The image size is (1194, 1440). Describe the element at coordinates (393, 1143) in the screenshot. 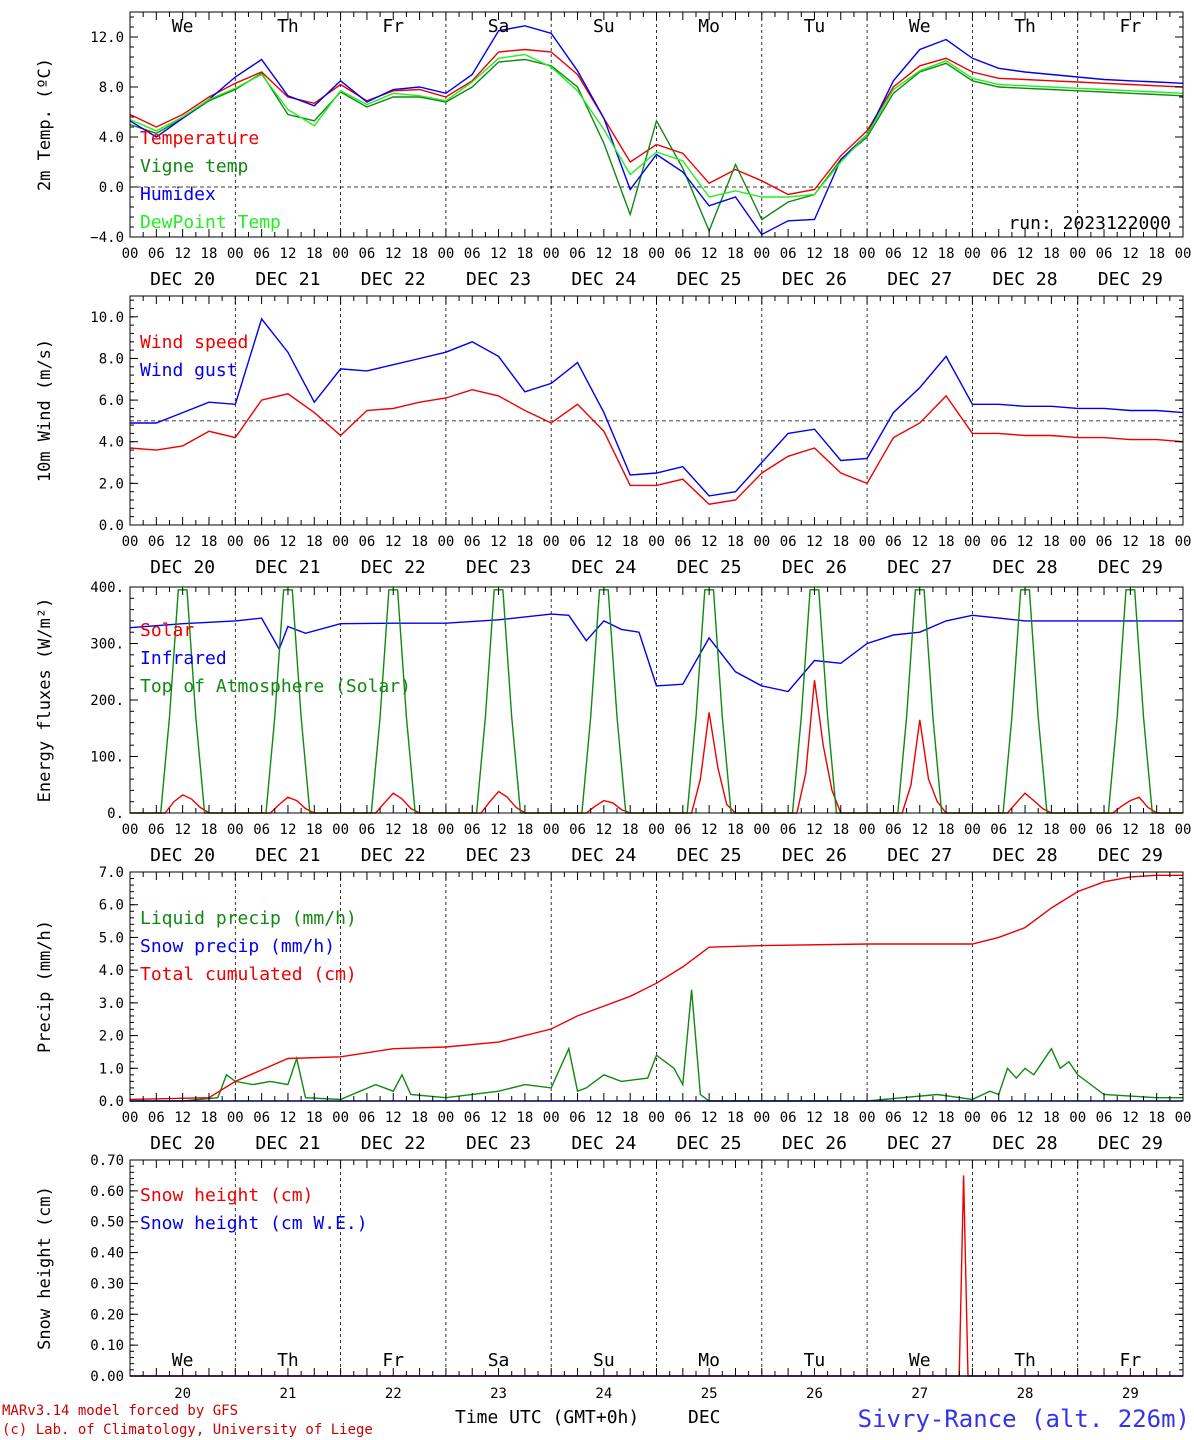

I see `x-date-label: DEC 22` at that location.